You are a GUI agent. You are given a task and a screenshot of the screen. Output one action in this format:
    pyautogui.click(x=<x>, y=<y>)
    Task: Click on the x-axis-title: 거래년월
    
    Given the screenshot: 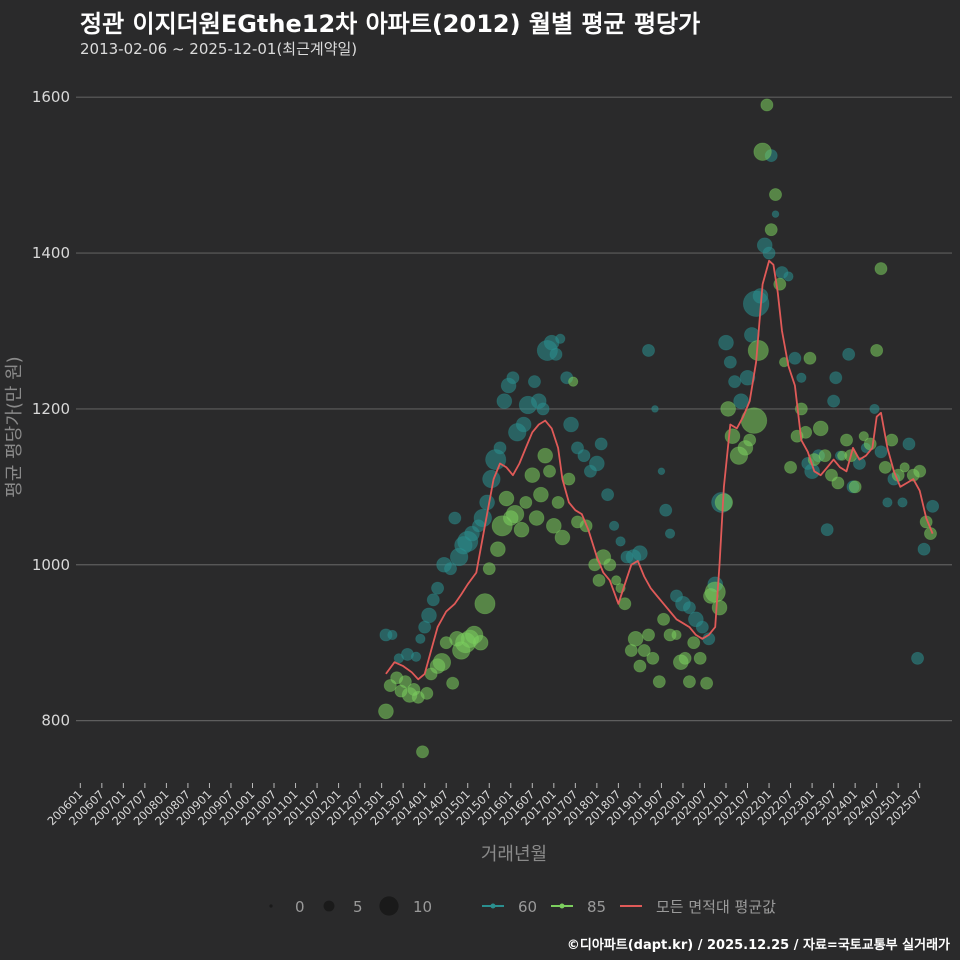 What is the action you would take?
    pyautogui.click(x=514, y=854)
    